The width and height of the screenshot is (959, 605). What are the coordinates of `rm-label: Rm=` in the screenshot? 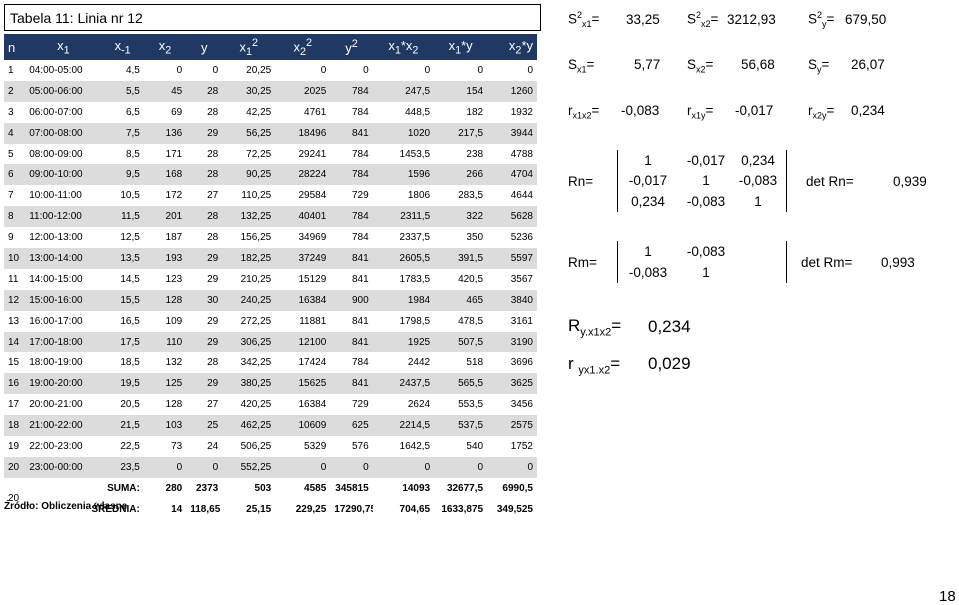 It's located at (582, 262).